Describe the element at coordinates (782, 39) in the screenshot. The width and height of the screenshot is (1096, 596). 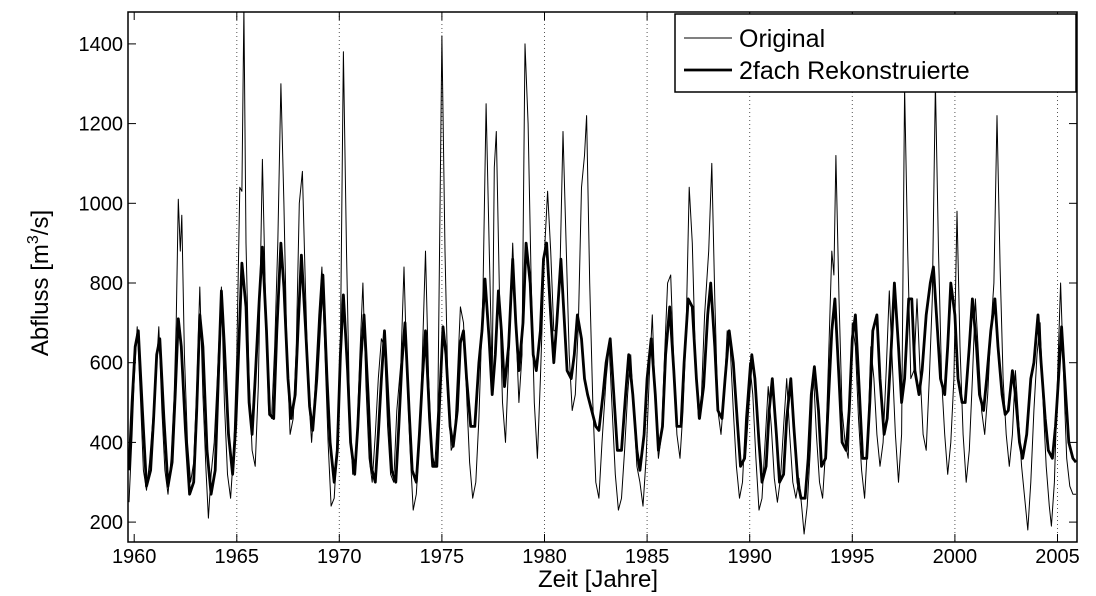
I see `legend-label-original: Original` at that location.